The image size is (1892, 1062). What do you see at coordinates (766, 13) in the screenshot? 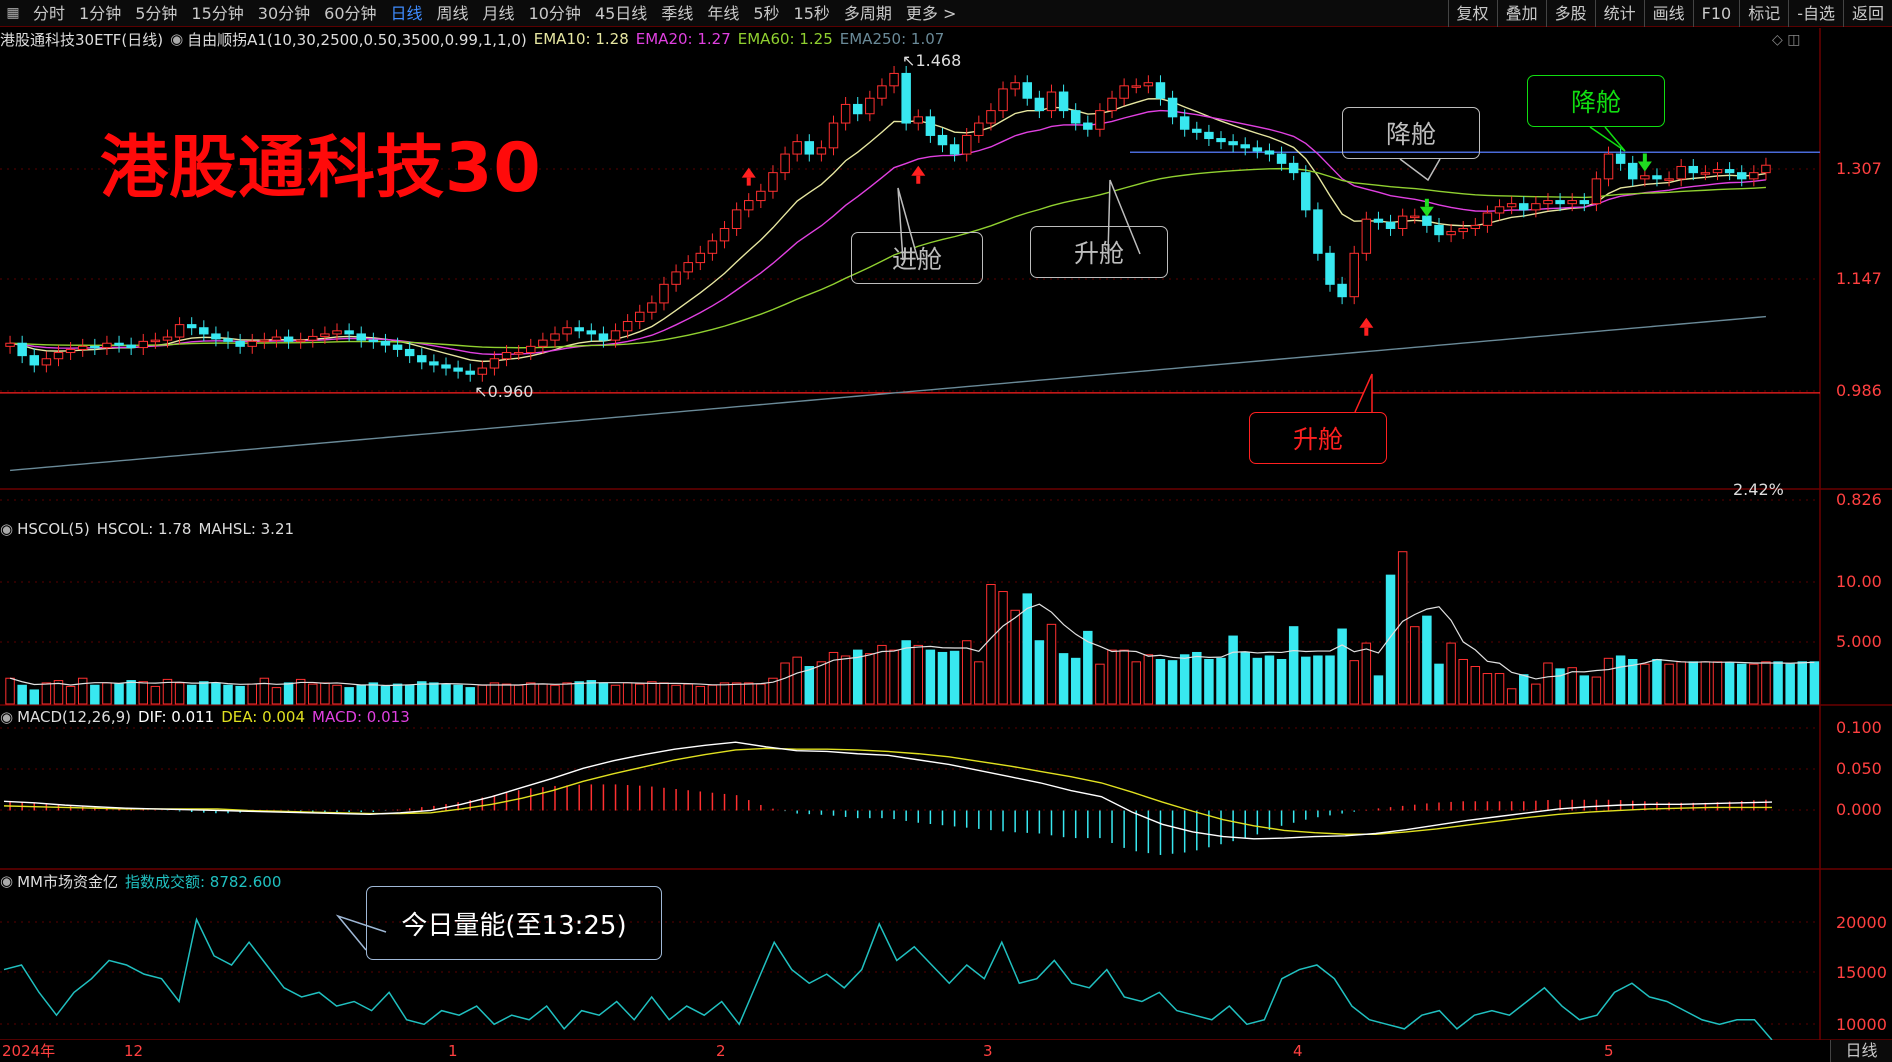
I see `period-tab-13: 5秒` at bounding box center [766, 13].